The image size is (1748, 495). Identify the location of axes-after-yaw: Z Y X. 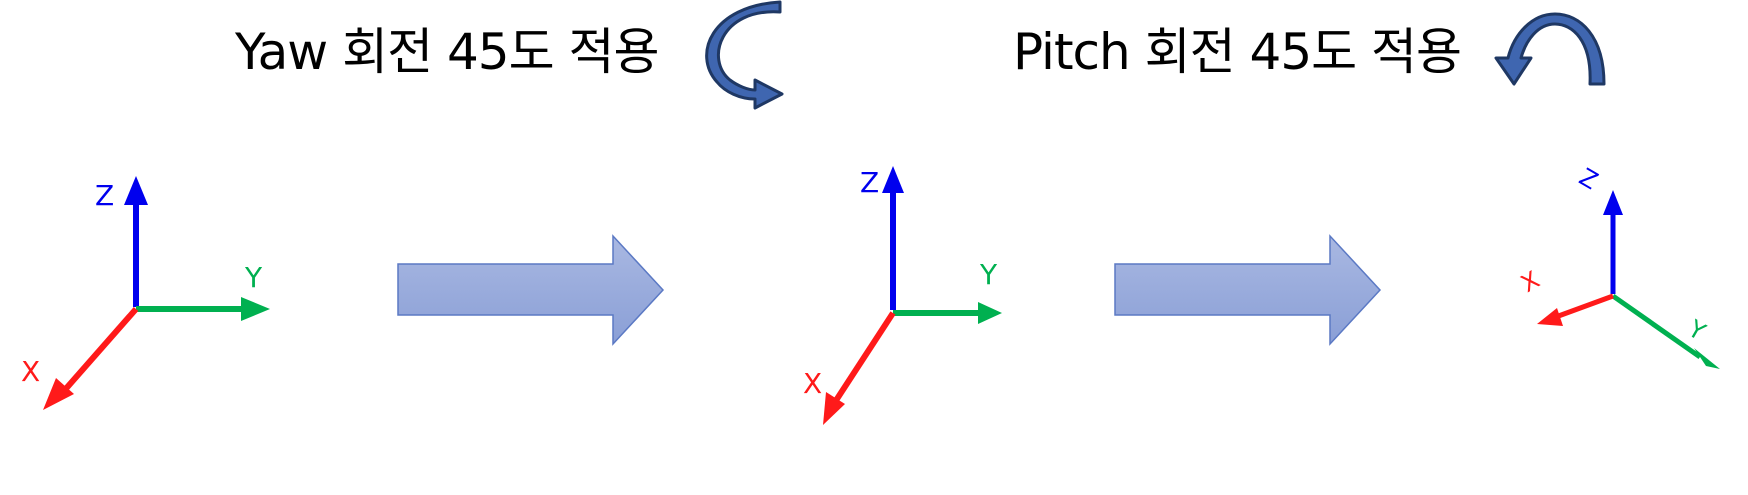
(902, 295).